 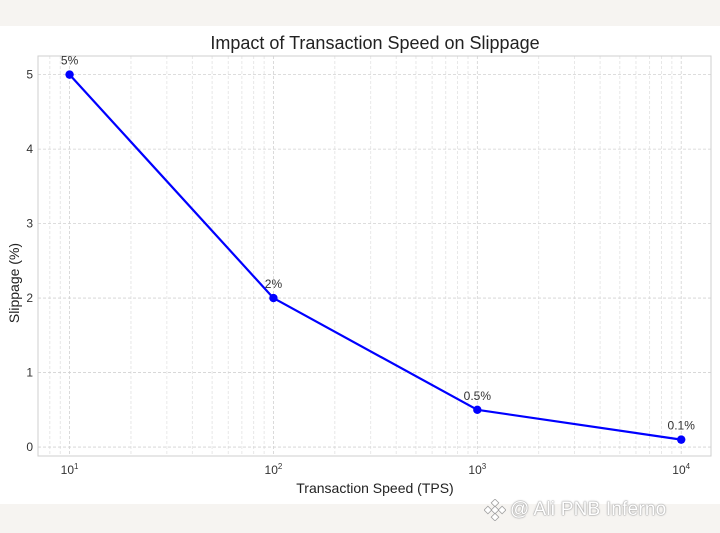 I want to click on y-axis-title: Slippage (%), so click(x=14, y=283).